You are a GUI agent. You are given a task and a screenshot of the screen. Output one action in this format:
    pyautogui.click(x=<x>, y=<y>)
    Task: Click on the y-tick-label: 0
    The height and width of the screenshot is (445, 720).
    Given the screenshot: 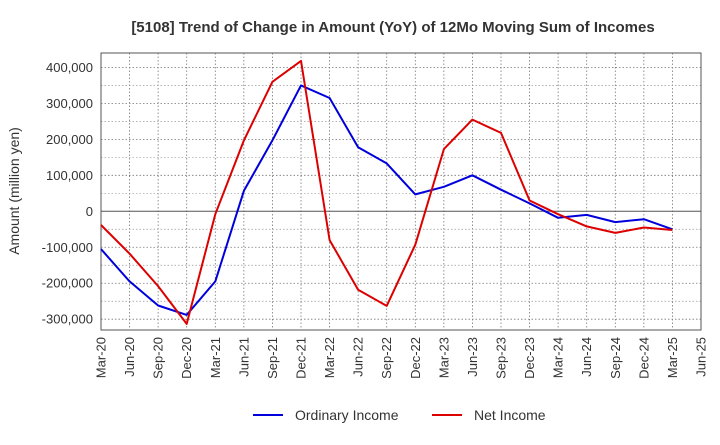 What is the action you would take?
    pyautogui.click(x=89, y=211)
    